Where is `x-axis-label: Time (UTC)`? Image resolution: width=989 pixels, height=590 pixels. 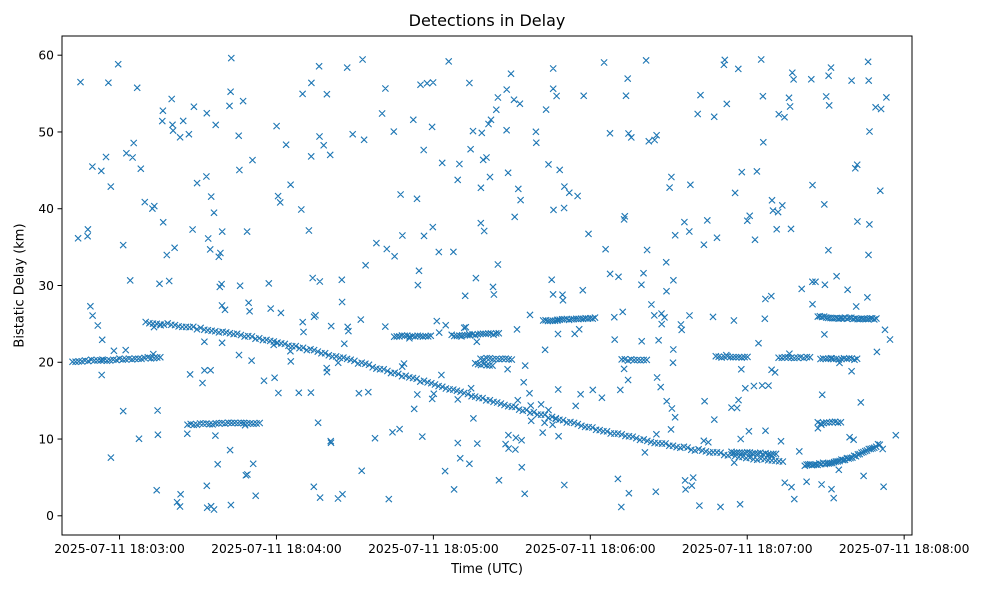 x-axis-label: Time (UTC) is located at coordinates (487, 569).